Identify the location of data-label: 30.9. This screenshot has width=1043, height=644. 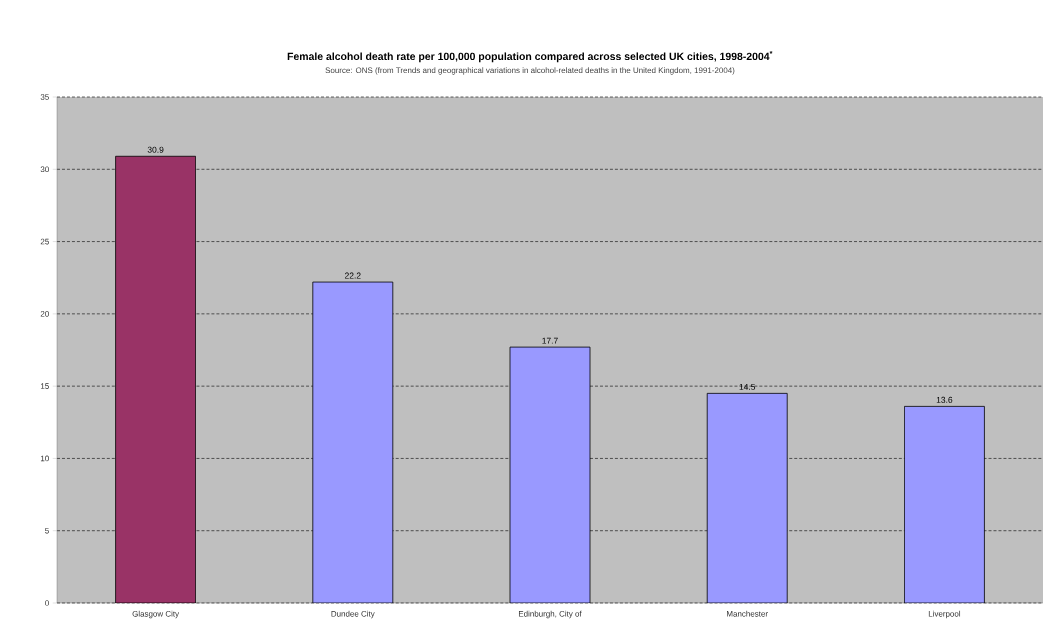
(155, 149).